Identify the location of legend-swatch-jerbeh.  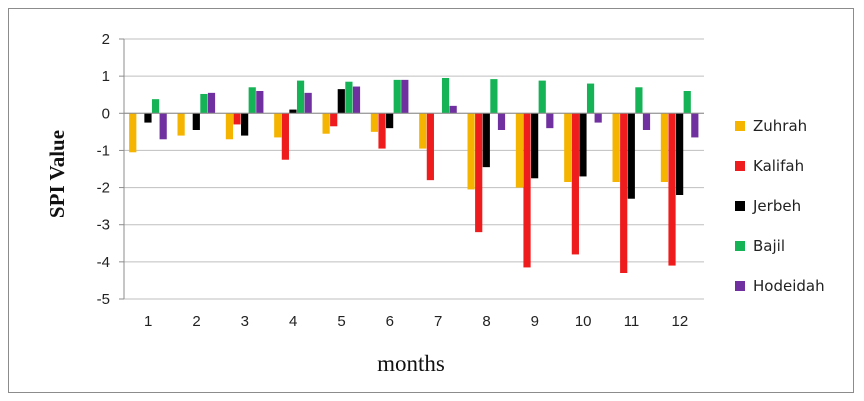
(740, 206).